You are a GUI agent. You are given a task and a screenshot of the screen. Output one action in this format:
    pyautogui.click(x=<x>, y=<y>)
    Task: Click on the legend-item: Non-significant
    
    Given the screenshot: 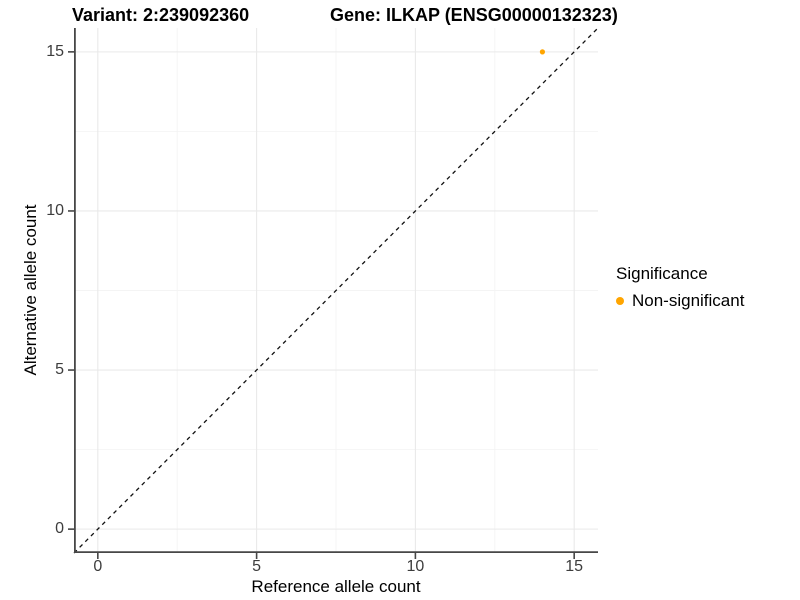 What is the action you would take?
    pyautogui.click(x=680, y=301)
    